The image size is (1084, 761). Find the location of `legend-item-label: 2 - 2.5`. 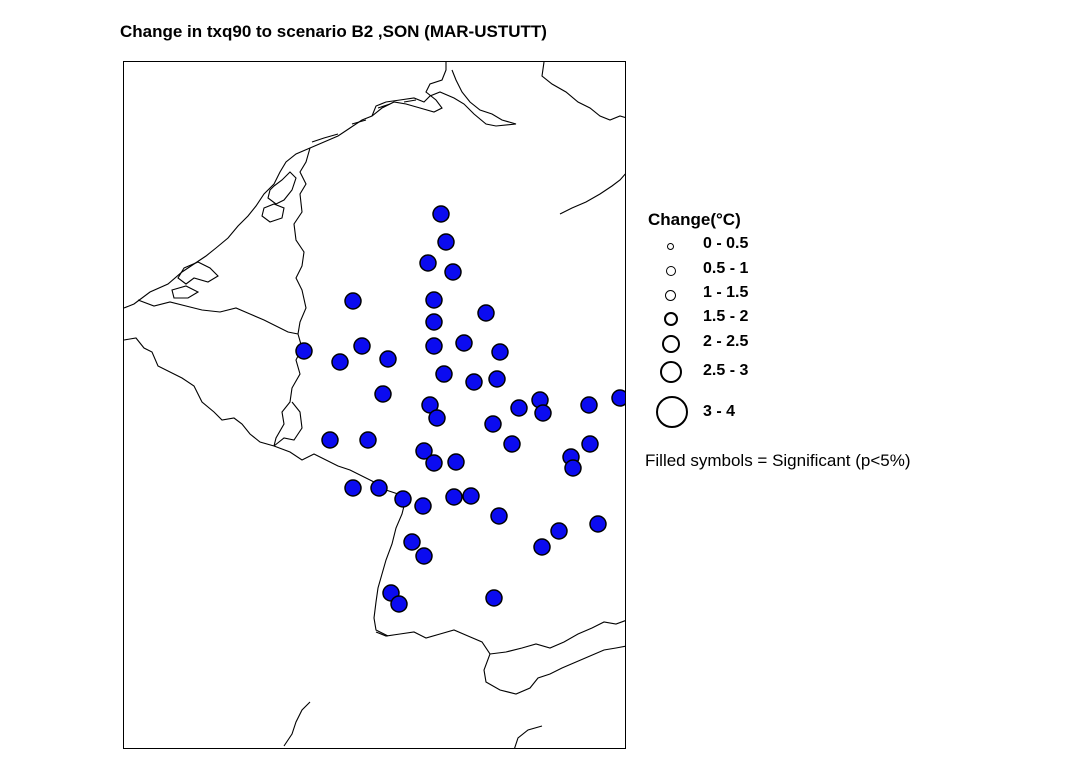

legend-item-label: 2 - 2.5 is located at coordinates (726, 341).